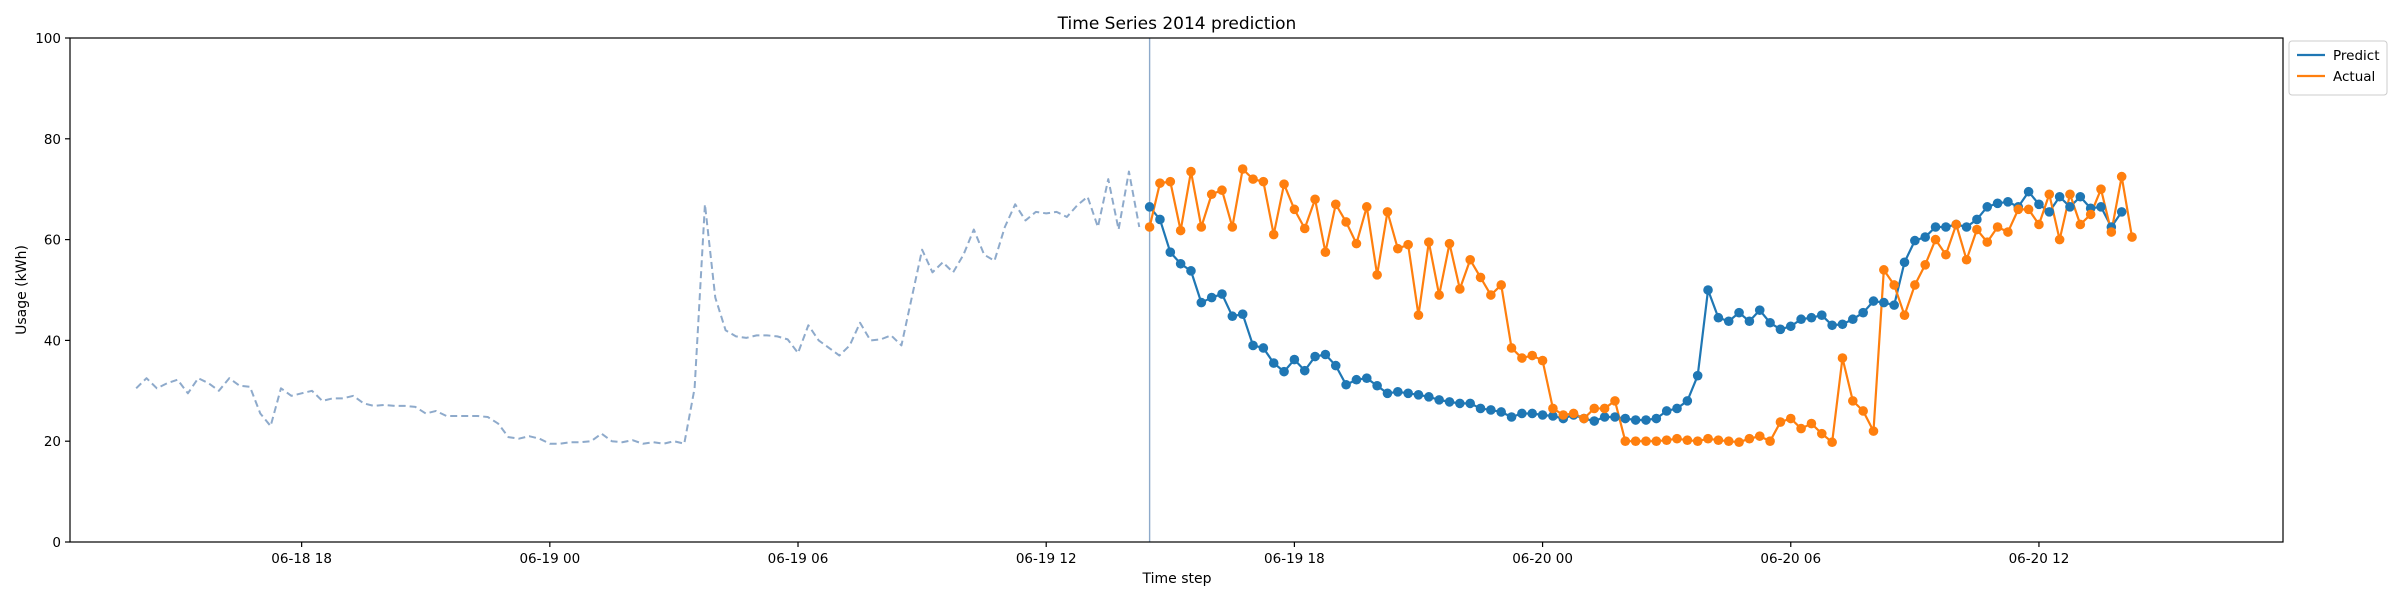  What do you see at coordinates (2039, 559) in the screenshot?
I see `x-tick-label-7: 06-20 12` at bounding box center [2039, 559].